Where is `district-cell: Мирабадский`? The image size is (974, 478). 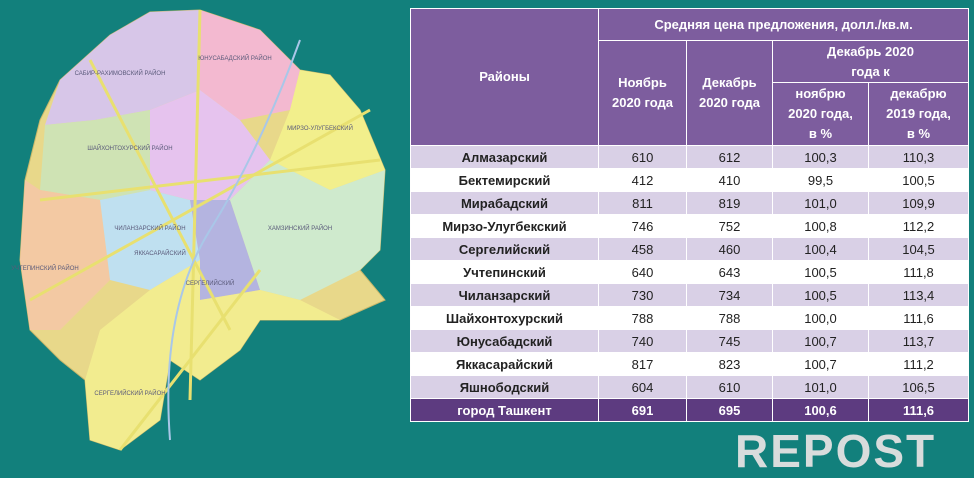
district-cell: Мирабадский is located at coordinates (504, 203).